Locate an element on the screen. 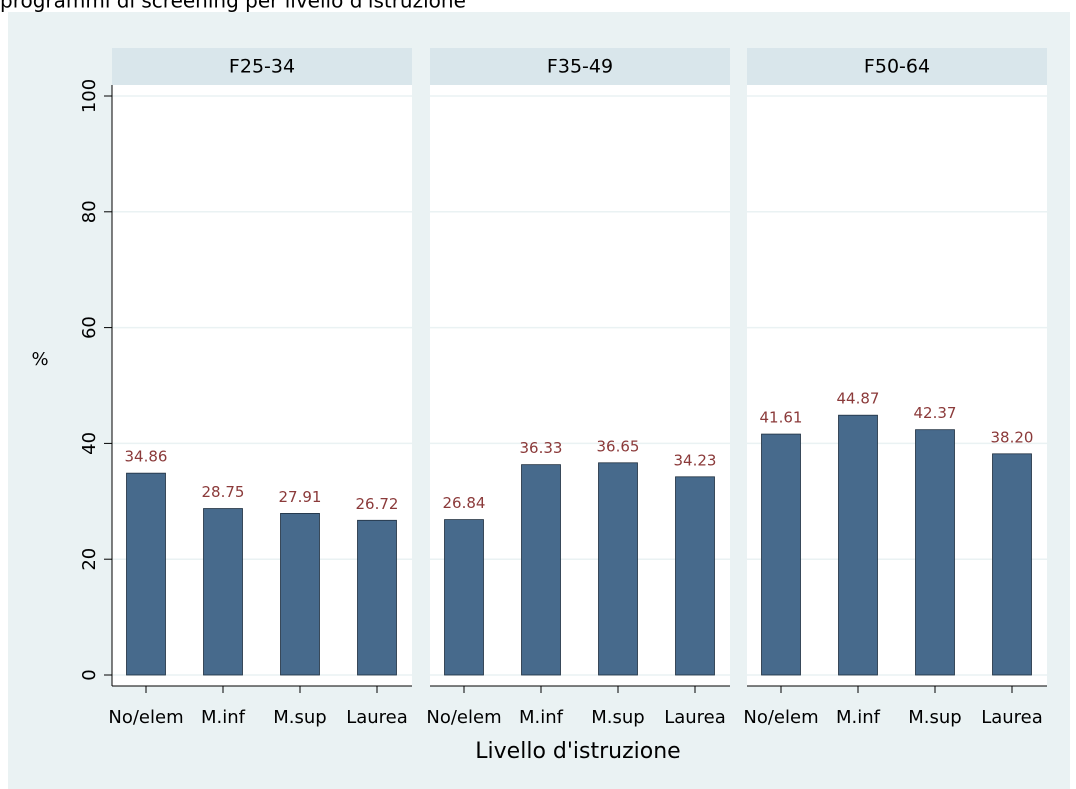  value-label: 34.86 is located at coordinates (146, 457).